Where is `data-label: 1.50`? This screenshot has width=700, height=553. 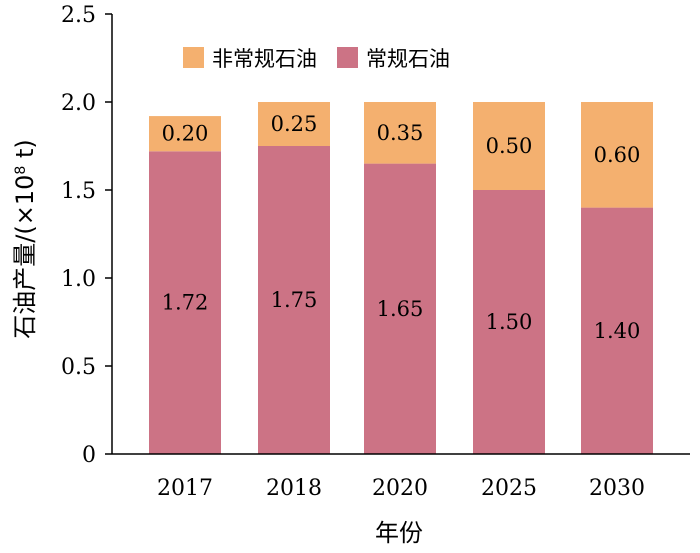 data-label: 1.50 is located at coordinates (509, 322).